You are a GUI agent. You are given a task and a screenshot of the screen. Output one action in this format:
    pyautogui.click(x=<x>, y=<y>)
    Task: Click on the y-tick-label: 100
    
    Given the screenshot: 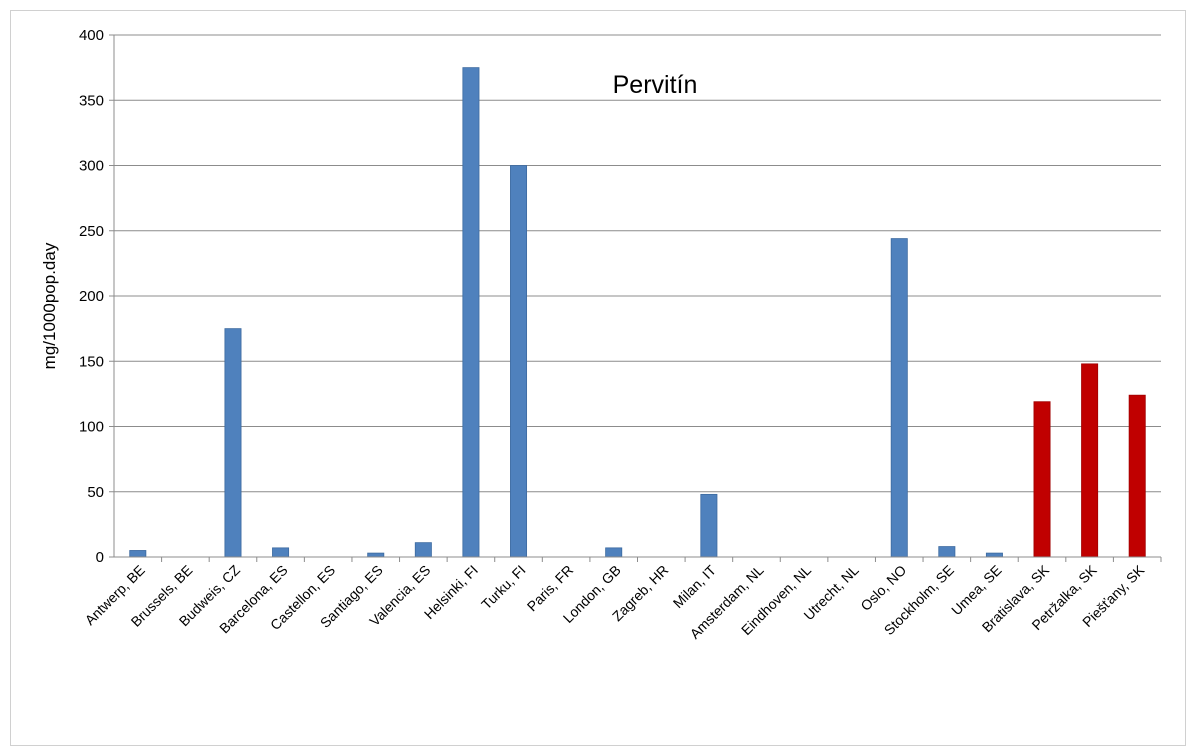 What is the action you would take?
    pyautogui.click(x=91, y=427)
    